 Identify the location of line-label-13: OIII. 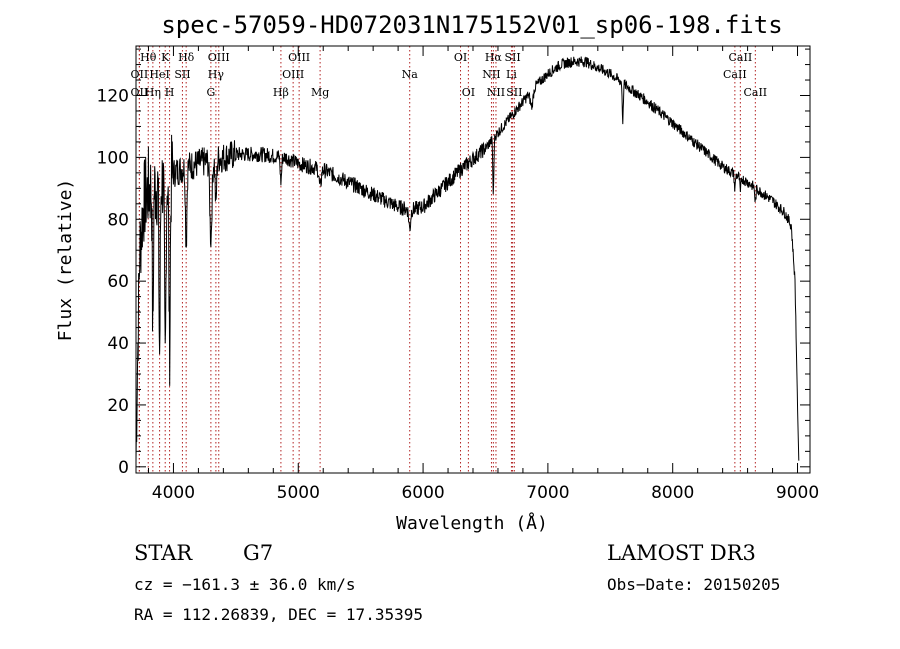
(293, 74).